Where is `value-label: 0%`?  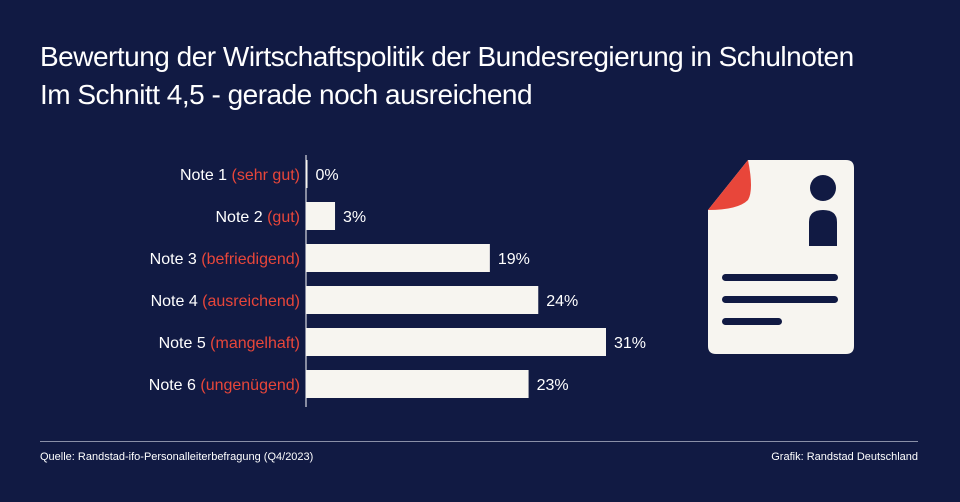 value-label: 0% is located at coordinates (327, 175).